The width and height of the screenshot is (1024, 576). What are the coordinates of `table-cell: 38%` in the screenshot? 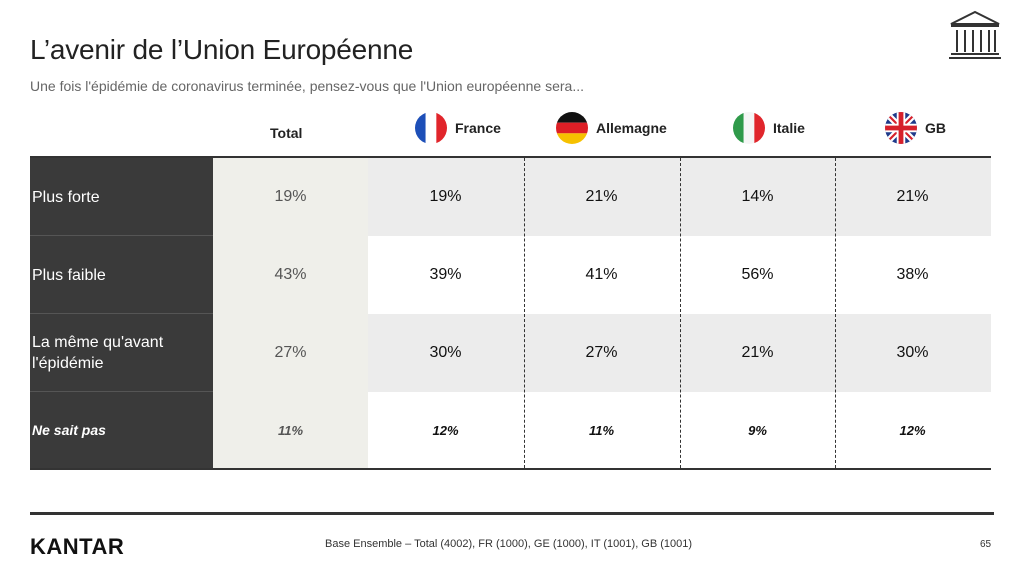 It's located at (912, 274).